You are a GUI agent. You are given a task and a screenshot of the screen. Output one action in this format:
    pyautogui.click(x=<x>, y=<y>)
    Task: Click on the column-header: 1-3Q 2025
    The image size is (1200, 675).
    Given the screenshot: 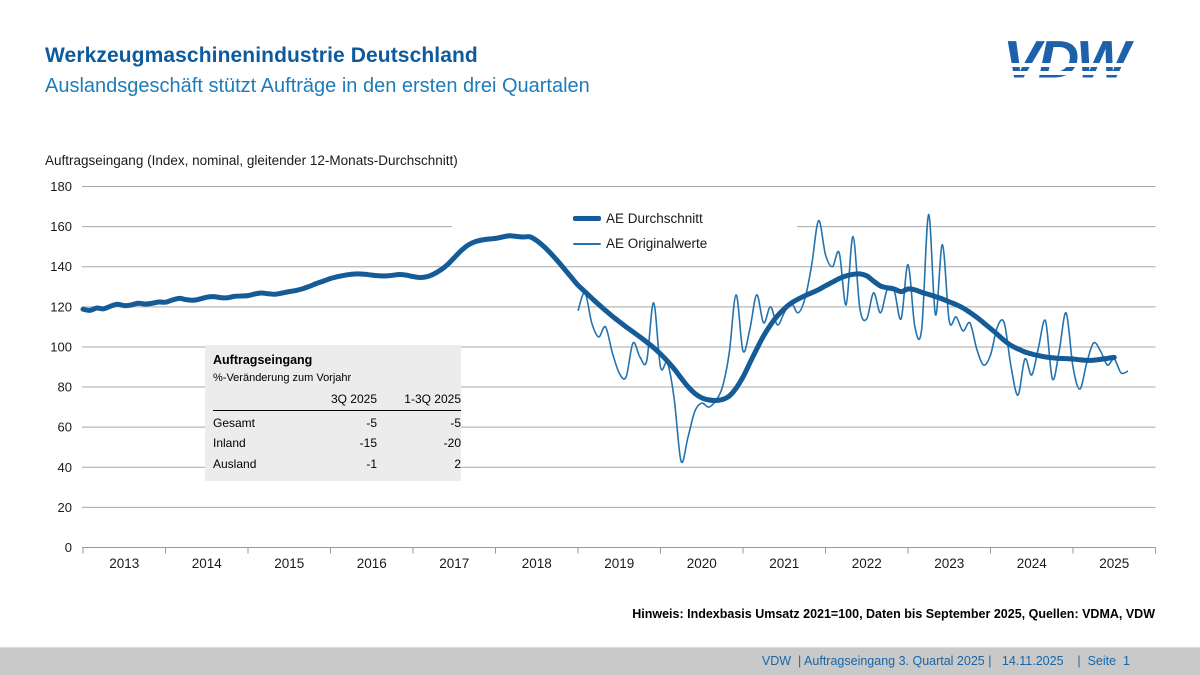 What is the action you would take?
    pyautogui.click(x=419, y=397)
    